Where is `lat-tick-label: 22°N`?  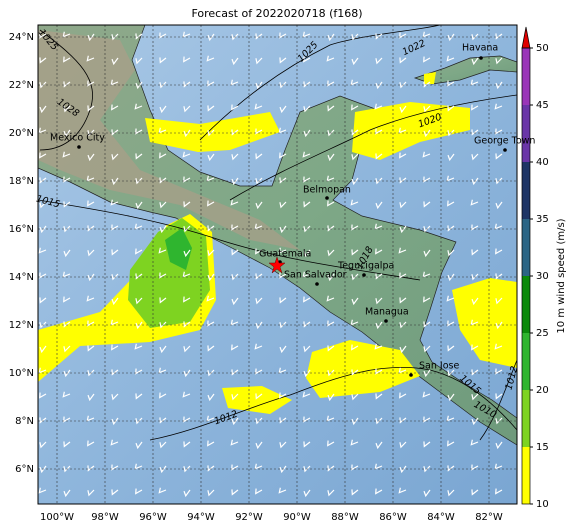
lat-tick-label: 22°N is located at coordinates (21, 85).